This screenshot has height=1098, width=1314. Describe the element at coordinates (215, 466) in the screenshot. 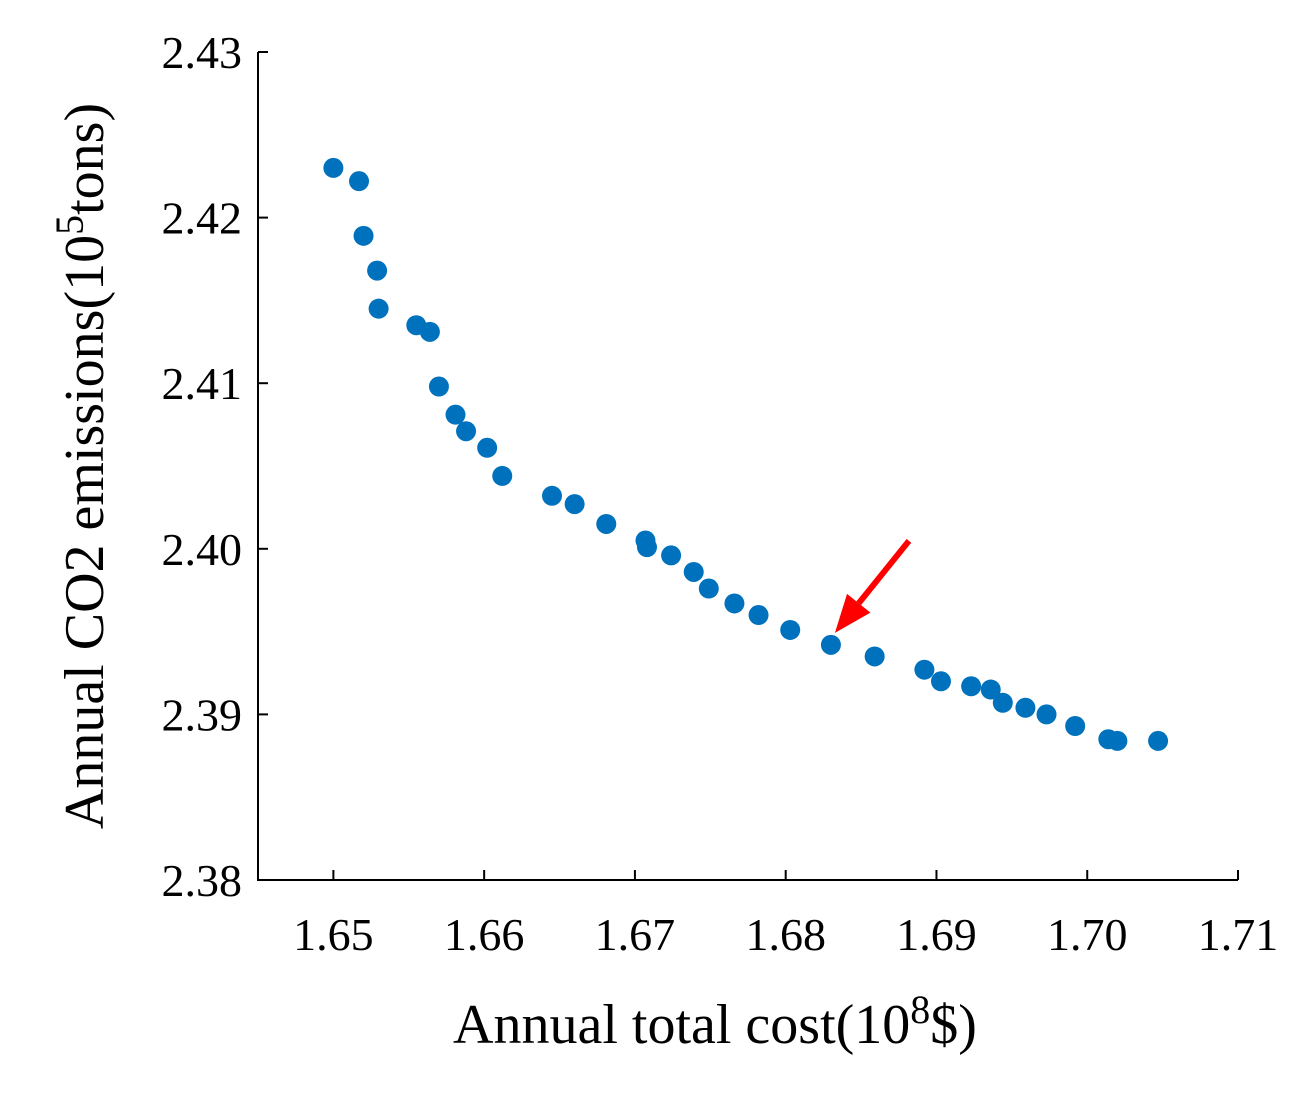

I see `y-ticks: 2.38 2.39 2.40 2.41 2.42 2.43` at that location.